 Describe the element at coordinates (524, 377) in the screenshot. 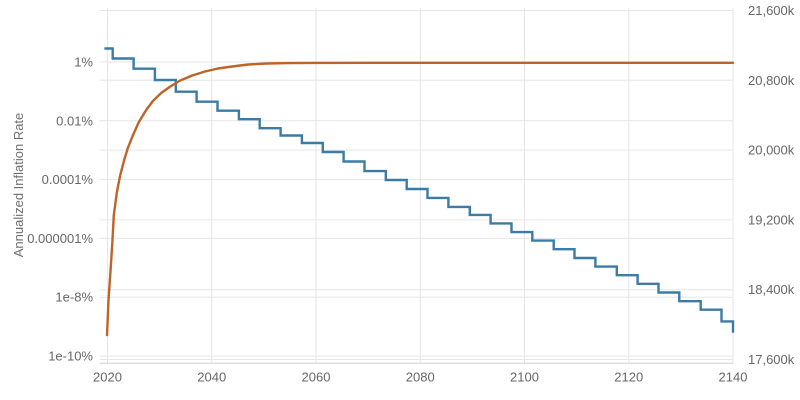

I see `x-axis-tick-label: 2100` at that location.